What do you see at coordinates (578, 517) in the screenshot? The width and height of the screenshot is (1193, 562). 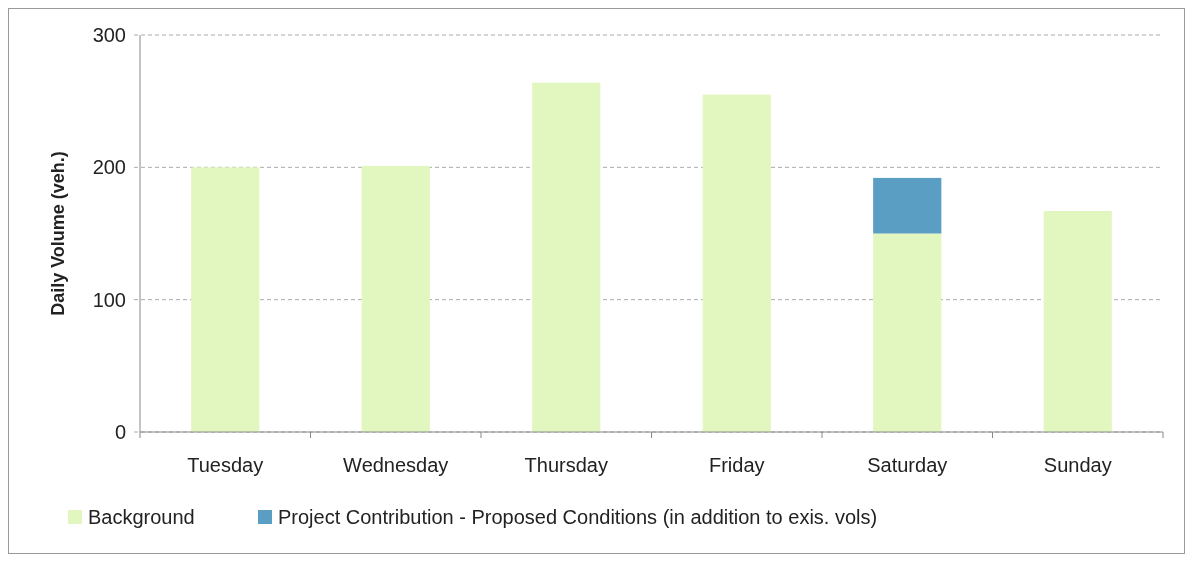 I see `legend-label: Project Contribution - Proposed Conditions (in addition to exis. vols)` at bounding box center [578, 517].